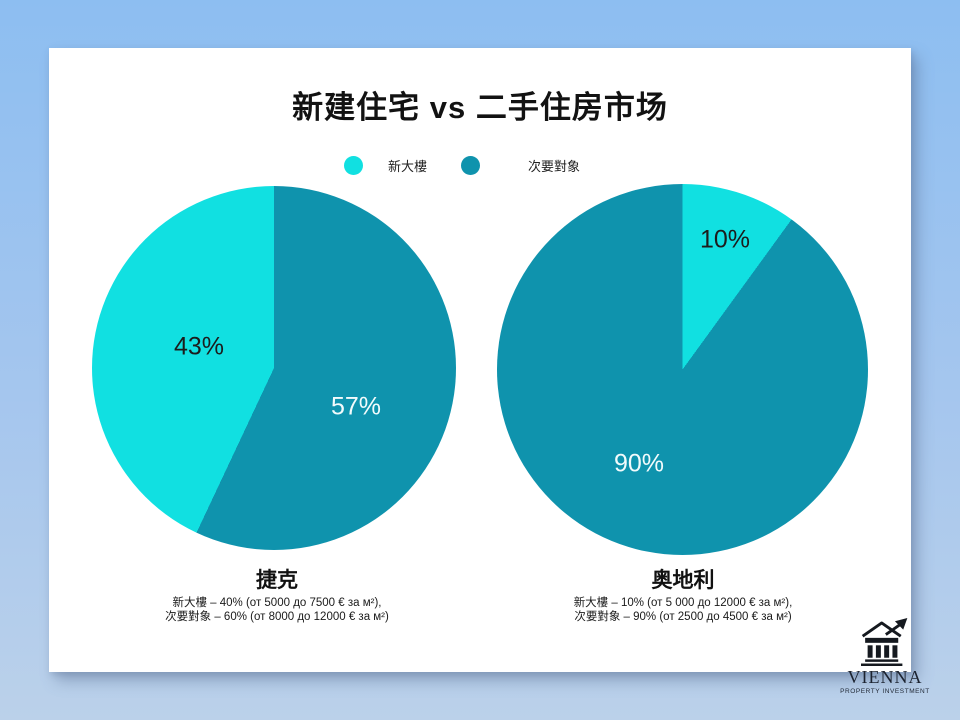 The width and height of the screenshot is (960, 720). I want to click on caption-title-austria: 奥地利, so click(683, 580).